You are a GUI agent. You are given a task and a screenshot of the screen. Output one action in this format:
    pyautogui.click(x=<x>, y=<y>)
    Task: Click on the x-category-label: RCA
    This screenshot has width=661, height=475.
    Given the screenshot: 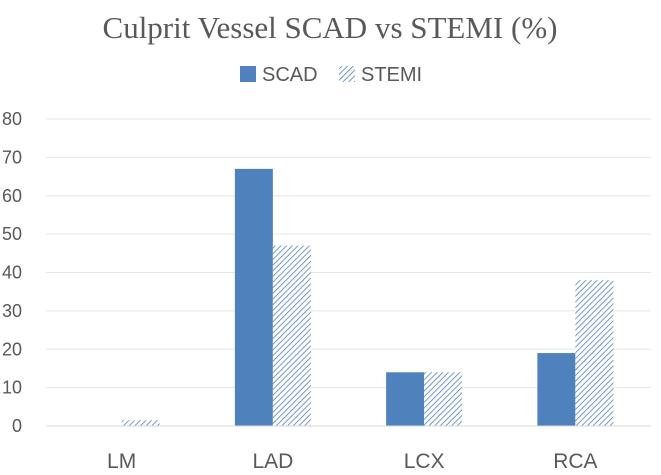 What is the action you would take?
    pyautogui.click(x=575, y=461)
    